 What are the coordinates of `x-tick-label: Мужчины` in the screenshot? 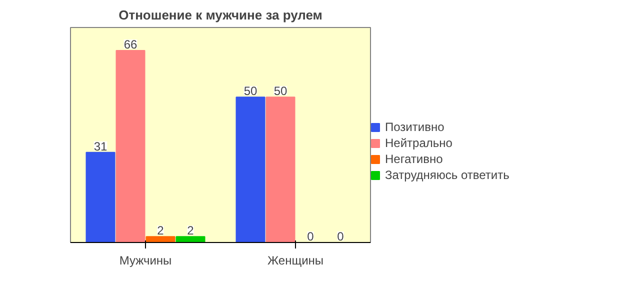 It's located at (145, 261).